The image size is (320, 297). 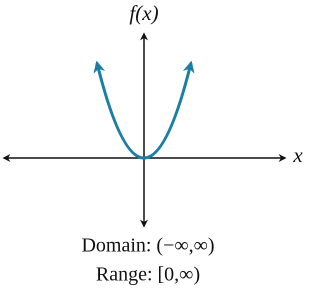 What do you see at coordinates (147, 246) in the screenshot?
I see `domain-text: Domain: (−∞,∞)` at bounding box center [147, 246].